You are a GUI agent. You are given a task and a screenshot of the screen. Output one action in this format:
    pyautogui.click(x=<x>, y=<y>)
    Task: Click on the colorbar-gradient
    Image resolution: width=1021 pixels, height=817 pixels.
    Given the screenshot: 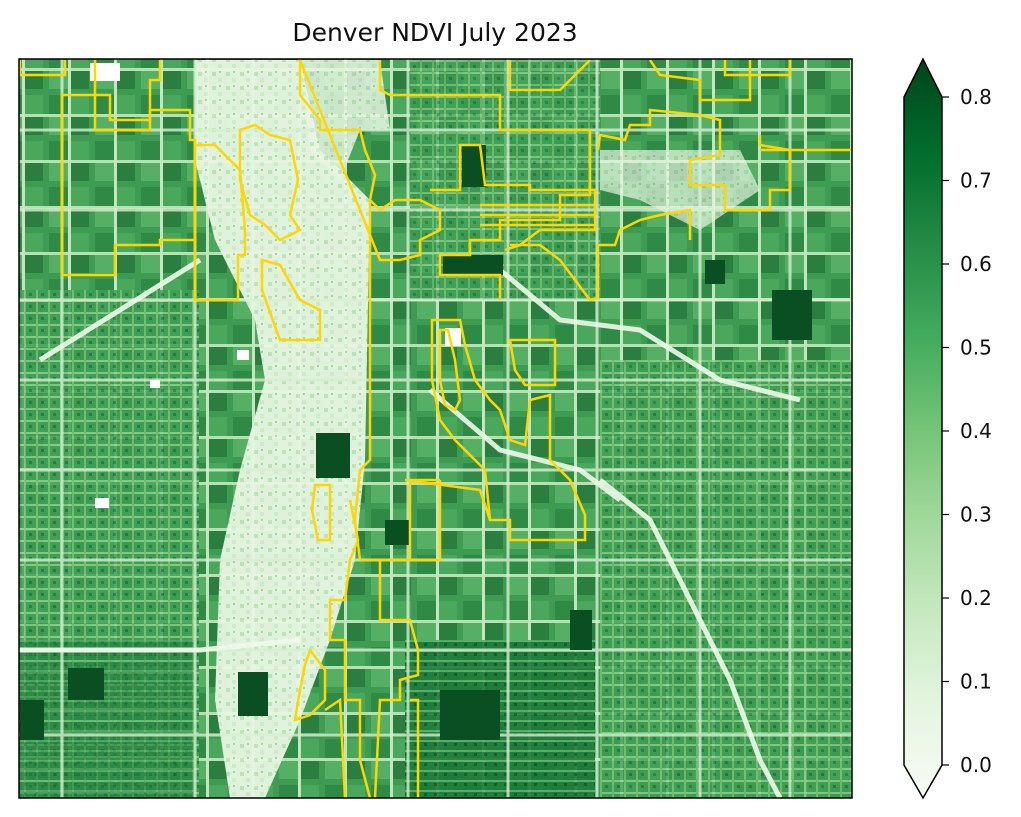 What is the action you would take?
    pyautogui.click(x=923, y=428)
    